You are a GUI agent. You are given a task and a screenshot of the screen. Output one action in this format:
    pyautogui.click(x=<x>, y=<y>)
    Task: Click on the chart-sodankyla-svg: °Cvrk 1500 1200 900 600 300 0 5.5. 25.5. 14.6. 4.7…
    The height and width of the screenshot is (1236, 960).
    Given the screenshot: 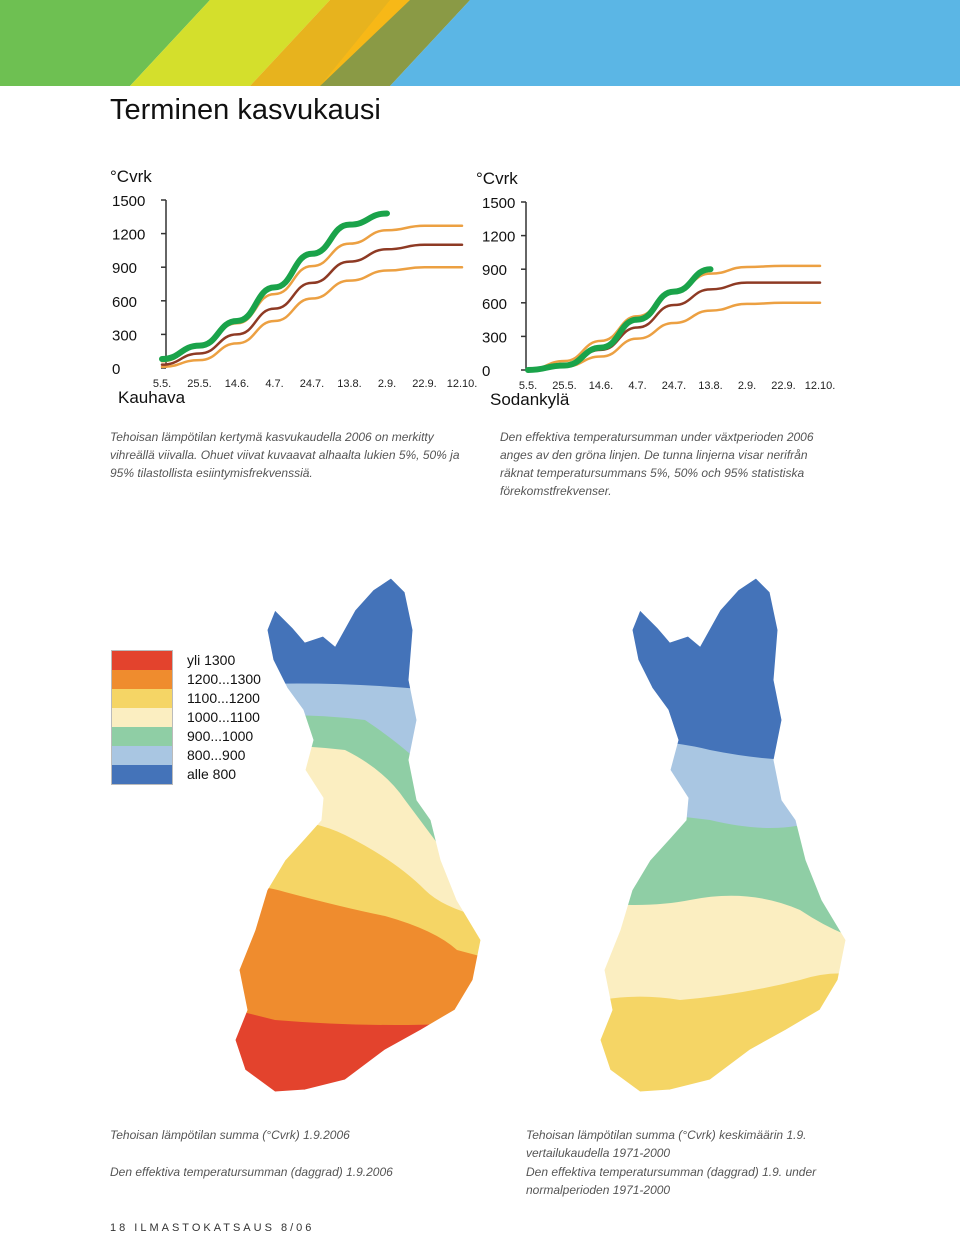 What is the action you would take?
    pyautogui.click(x=656, y=289)
    